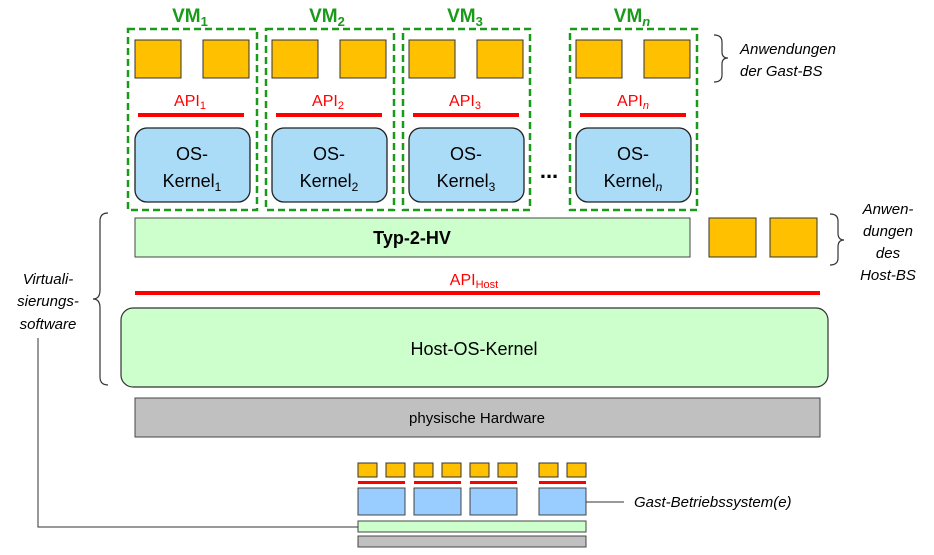 This screenshot has width=934, height=555. I want to click on vm-2: VM2 API2 OS- Kernel2, so click(330, 109).